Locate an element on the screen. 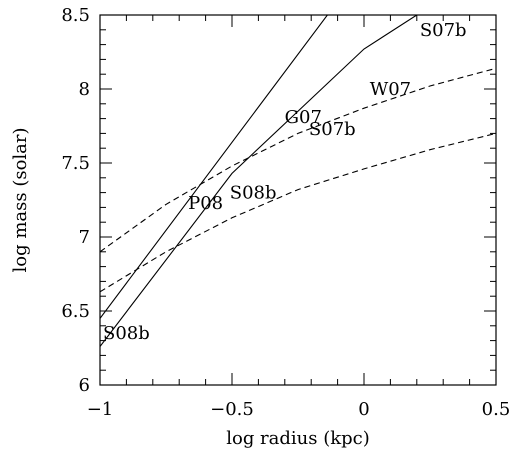 This screenshot has width=524, height=456. y-tick-label: 8 is located at coordinates (84, 89).